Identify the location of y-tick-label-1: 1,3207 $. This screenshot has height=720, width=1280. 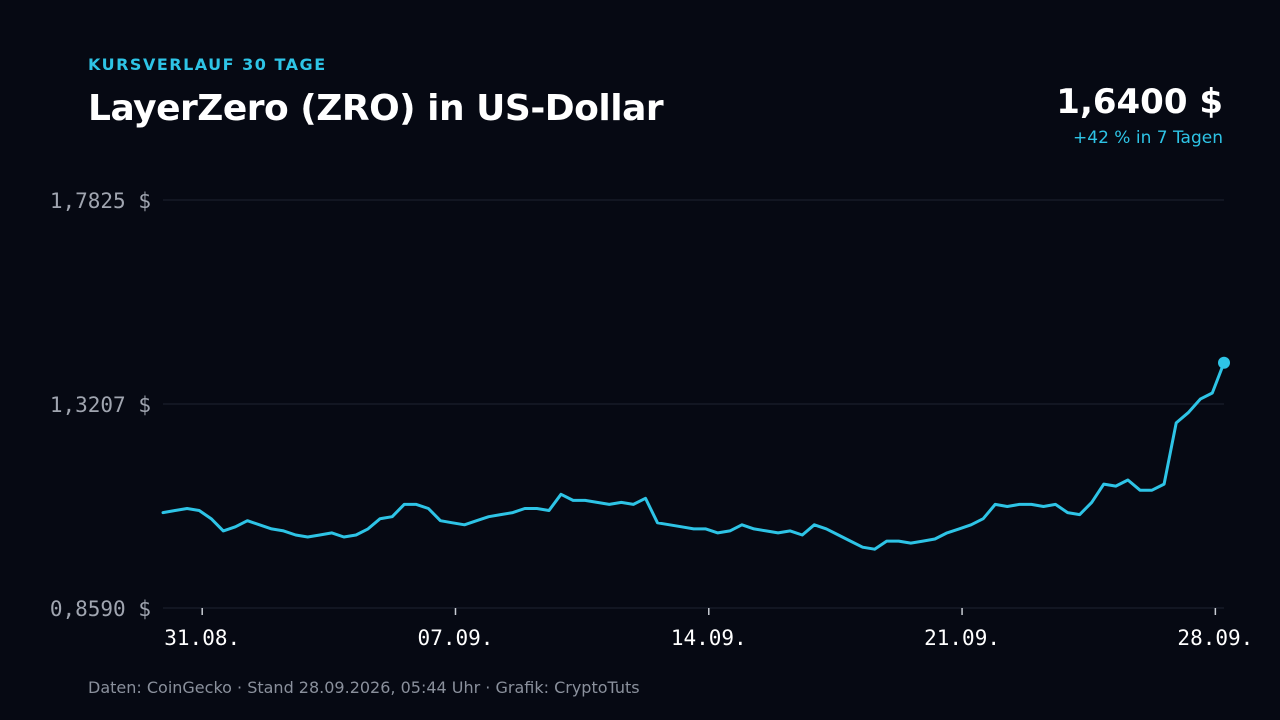
(100, 405).